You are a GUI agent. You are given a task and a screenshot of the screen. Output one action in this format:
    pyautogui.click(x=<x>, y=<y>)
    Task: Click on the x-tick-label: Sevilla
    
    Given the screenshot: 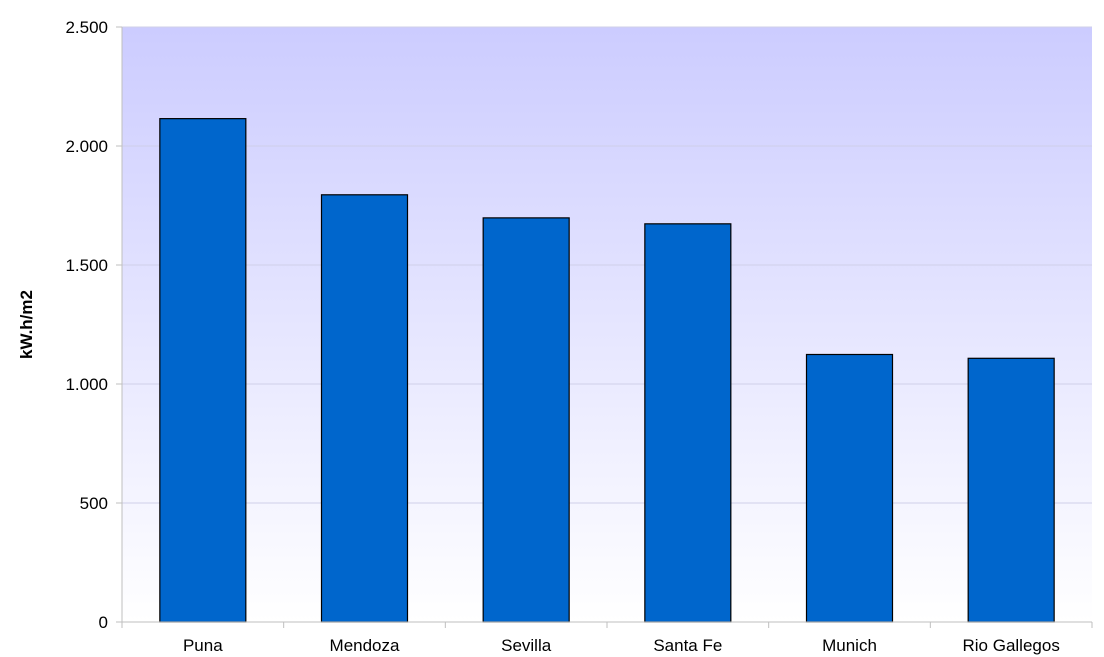 What is the action you would take?
    pyautogui.click(x=526, y=645)
    